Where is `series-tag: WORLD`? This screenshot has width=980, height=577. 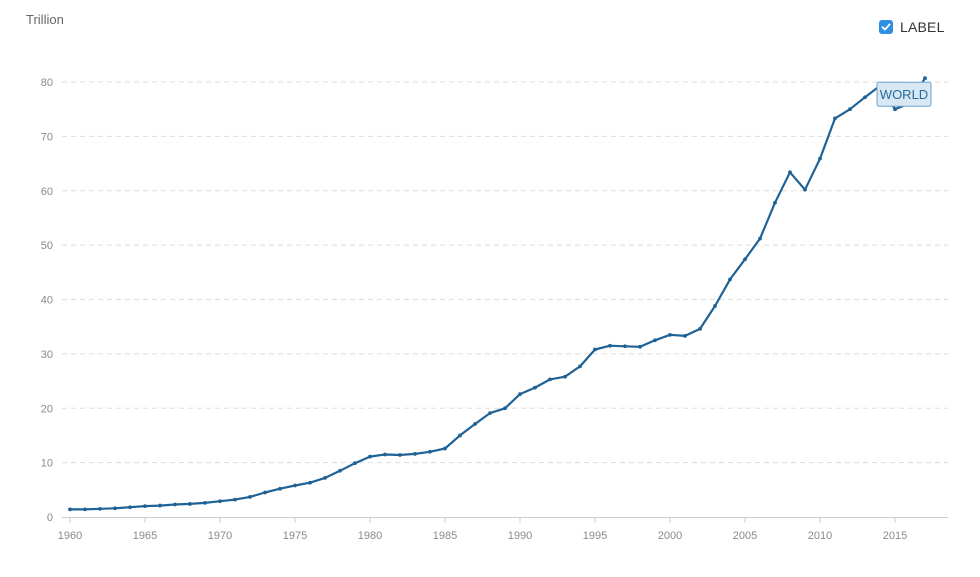
series-tag: WORLD is located at coordinates (904, 94).